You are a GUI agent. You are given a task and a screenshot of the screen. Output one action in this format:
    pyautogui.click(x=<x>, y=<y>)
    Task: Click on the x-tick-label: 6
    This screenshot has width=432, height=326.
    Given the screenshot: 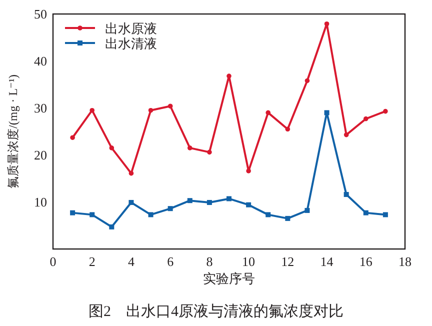 What is the action you would take?
    pyautogui.click(x=170, y=261)
    